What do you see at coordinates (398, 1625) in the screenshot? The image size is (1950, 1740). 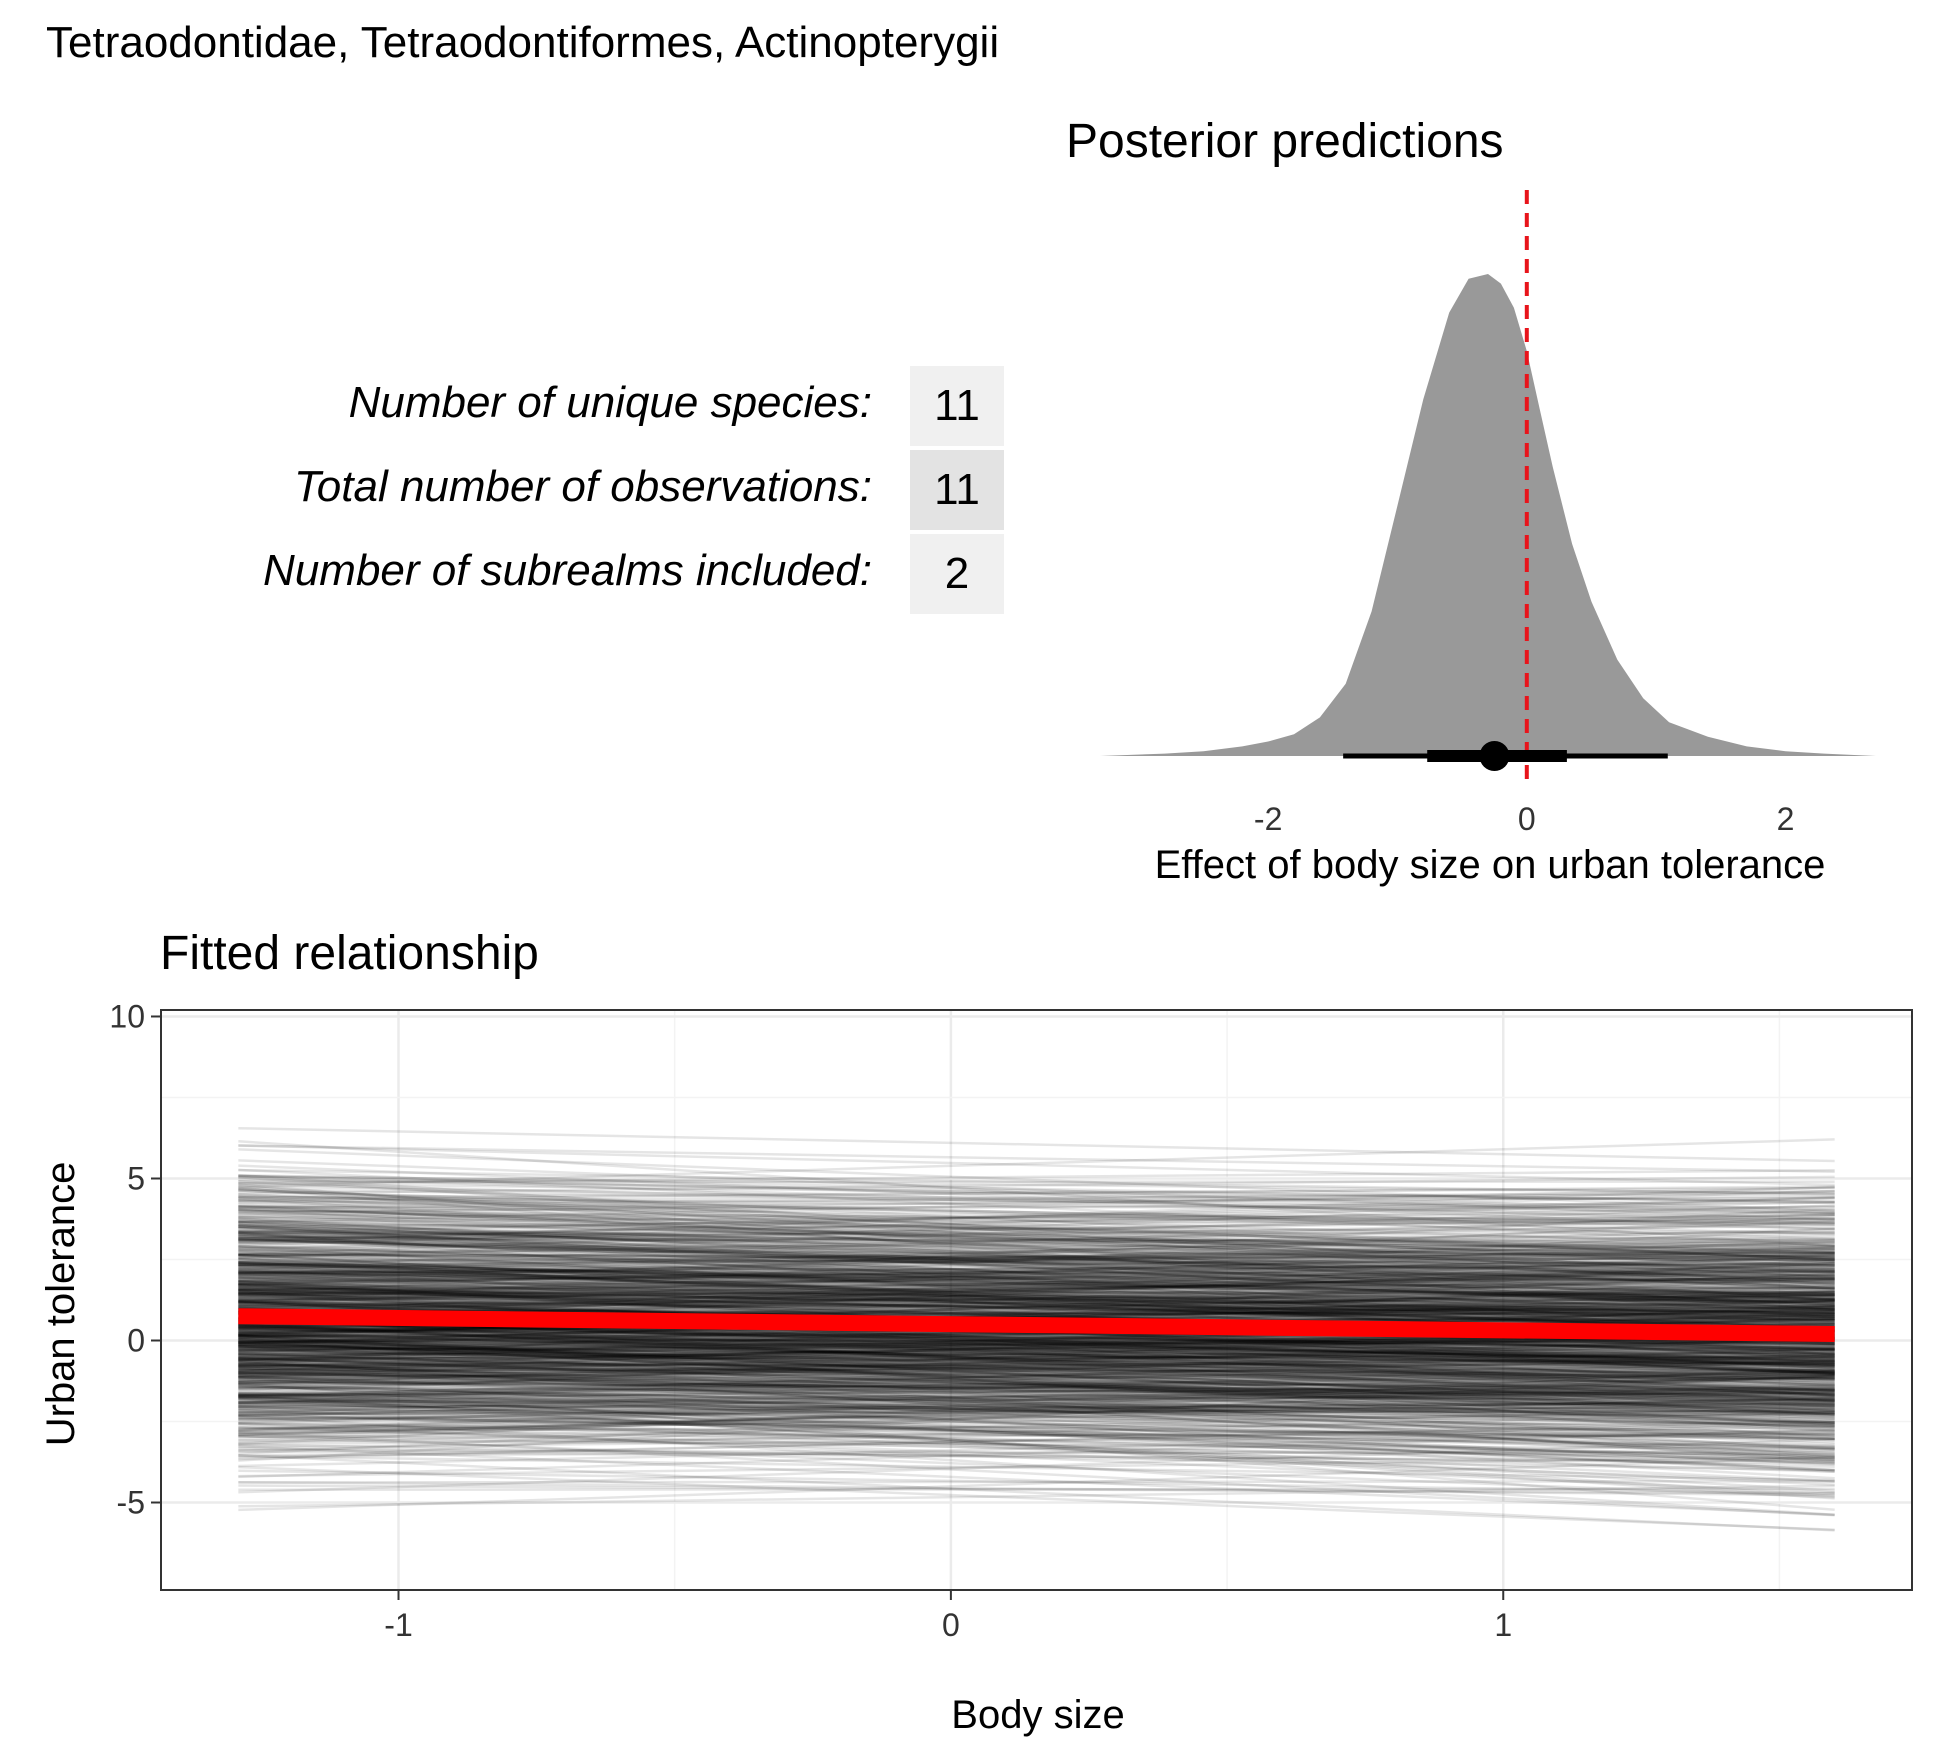 I see `x-tick-label: -1` at bounding box center [398, 1625].